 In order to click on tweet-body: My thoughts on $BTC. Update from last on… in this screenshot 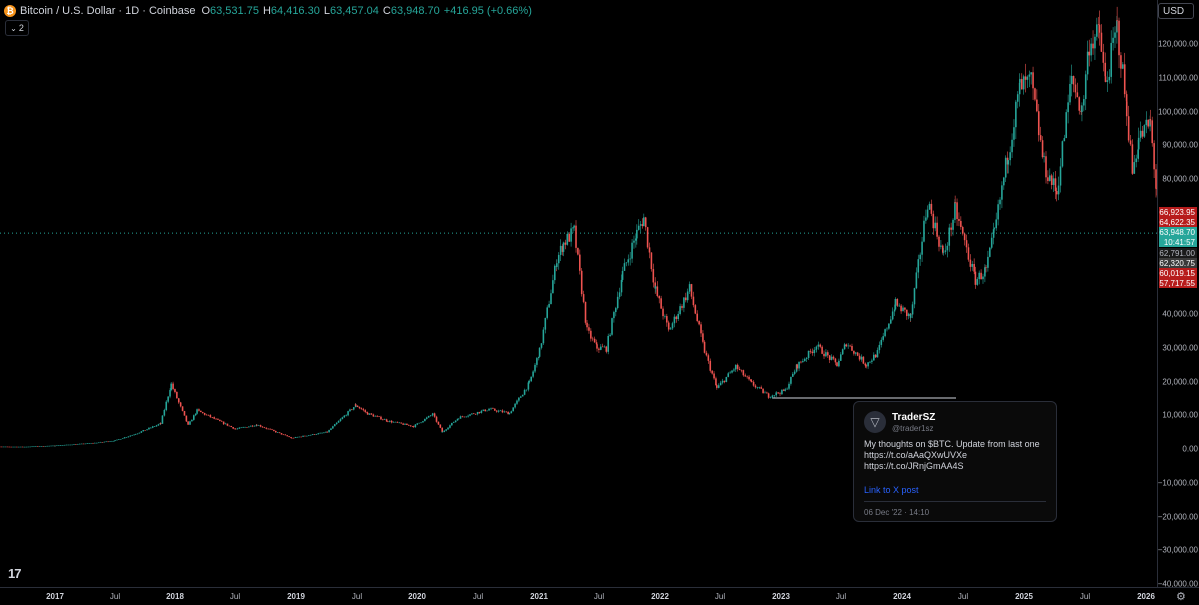, I will do `click(959, 455)`.